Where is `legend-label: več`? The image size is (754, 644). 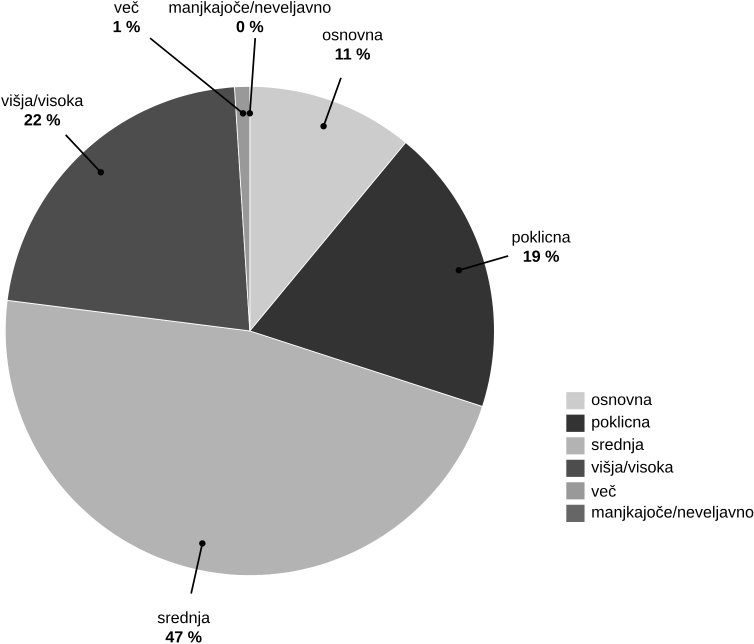 legend-label: več is located at coordinates (603, 491).